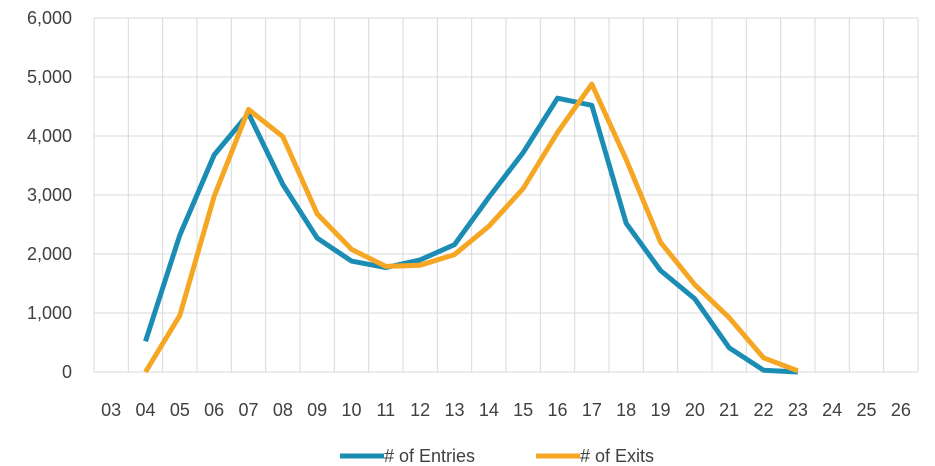 This screenshot has height=466, width=935. Describe the element at coordinates (145, 410) in the screenshot. I see `x-tick-label: 04` at that location.